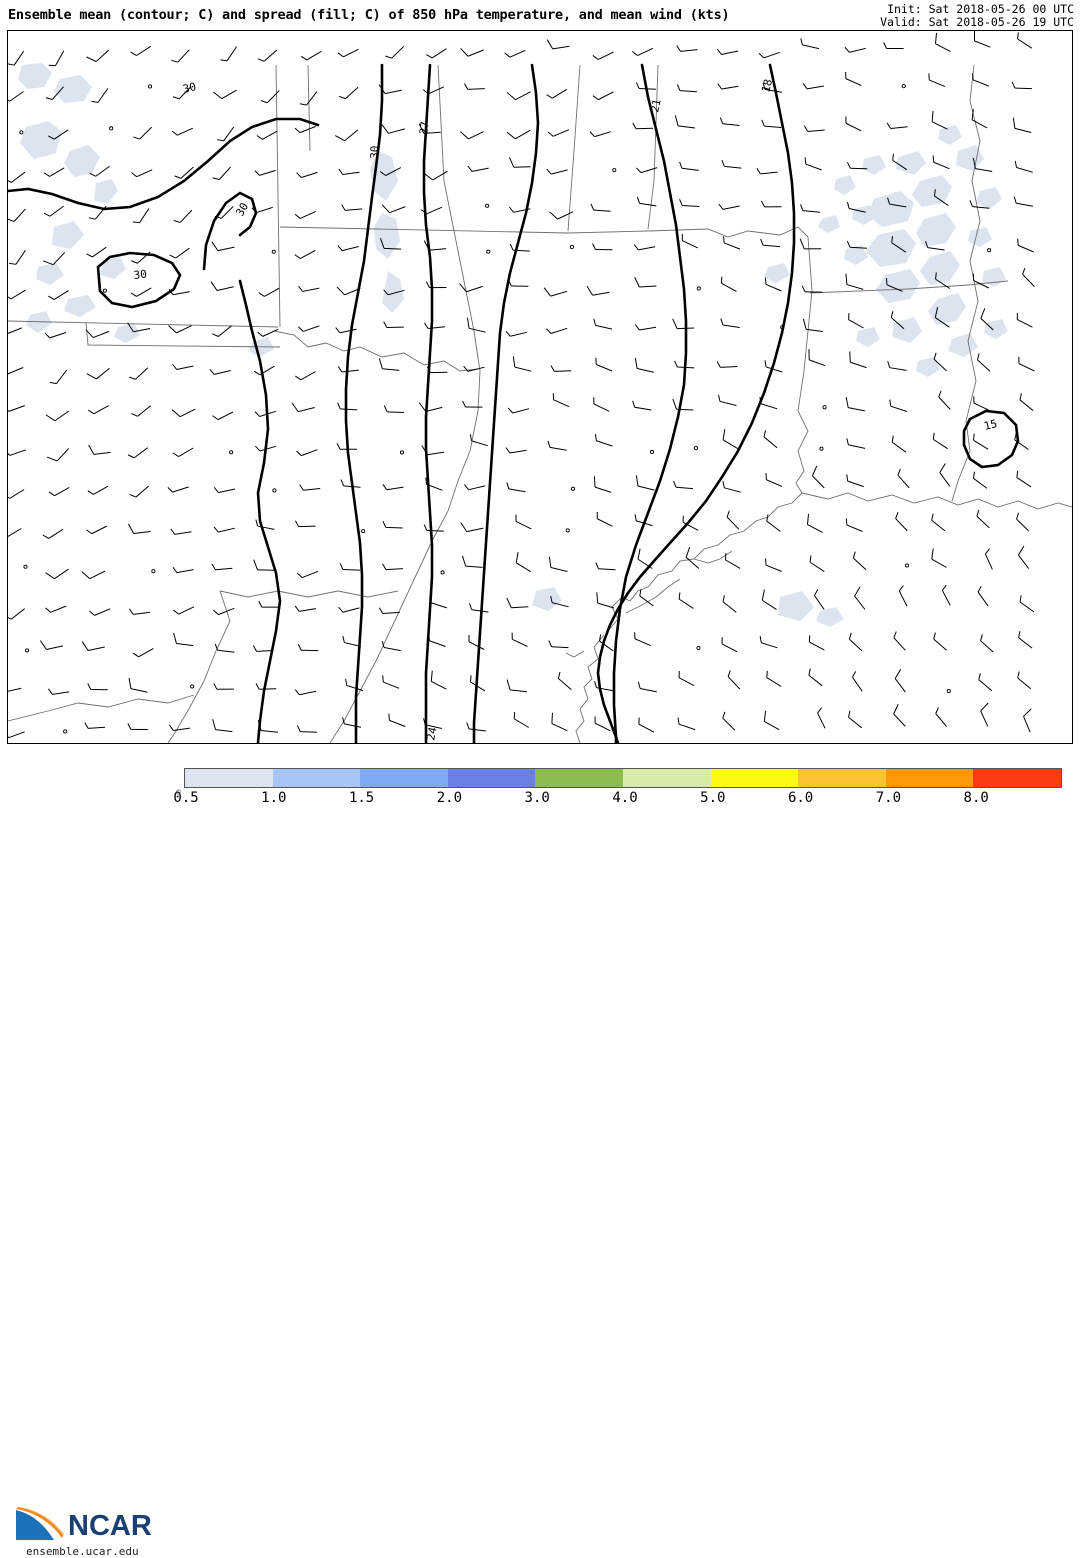 This screenshot has width=1080, height=1558. Describe the element at coordinates (625, 798) in the screenshot. I see `colorbar-tick-4-0: 4.0` at that location.